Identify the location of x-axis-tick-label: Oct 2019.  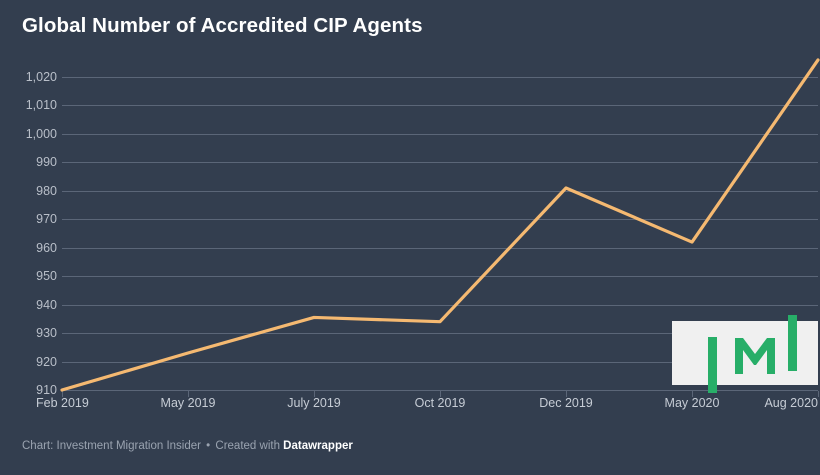
(440, 403).